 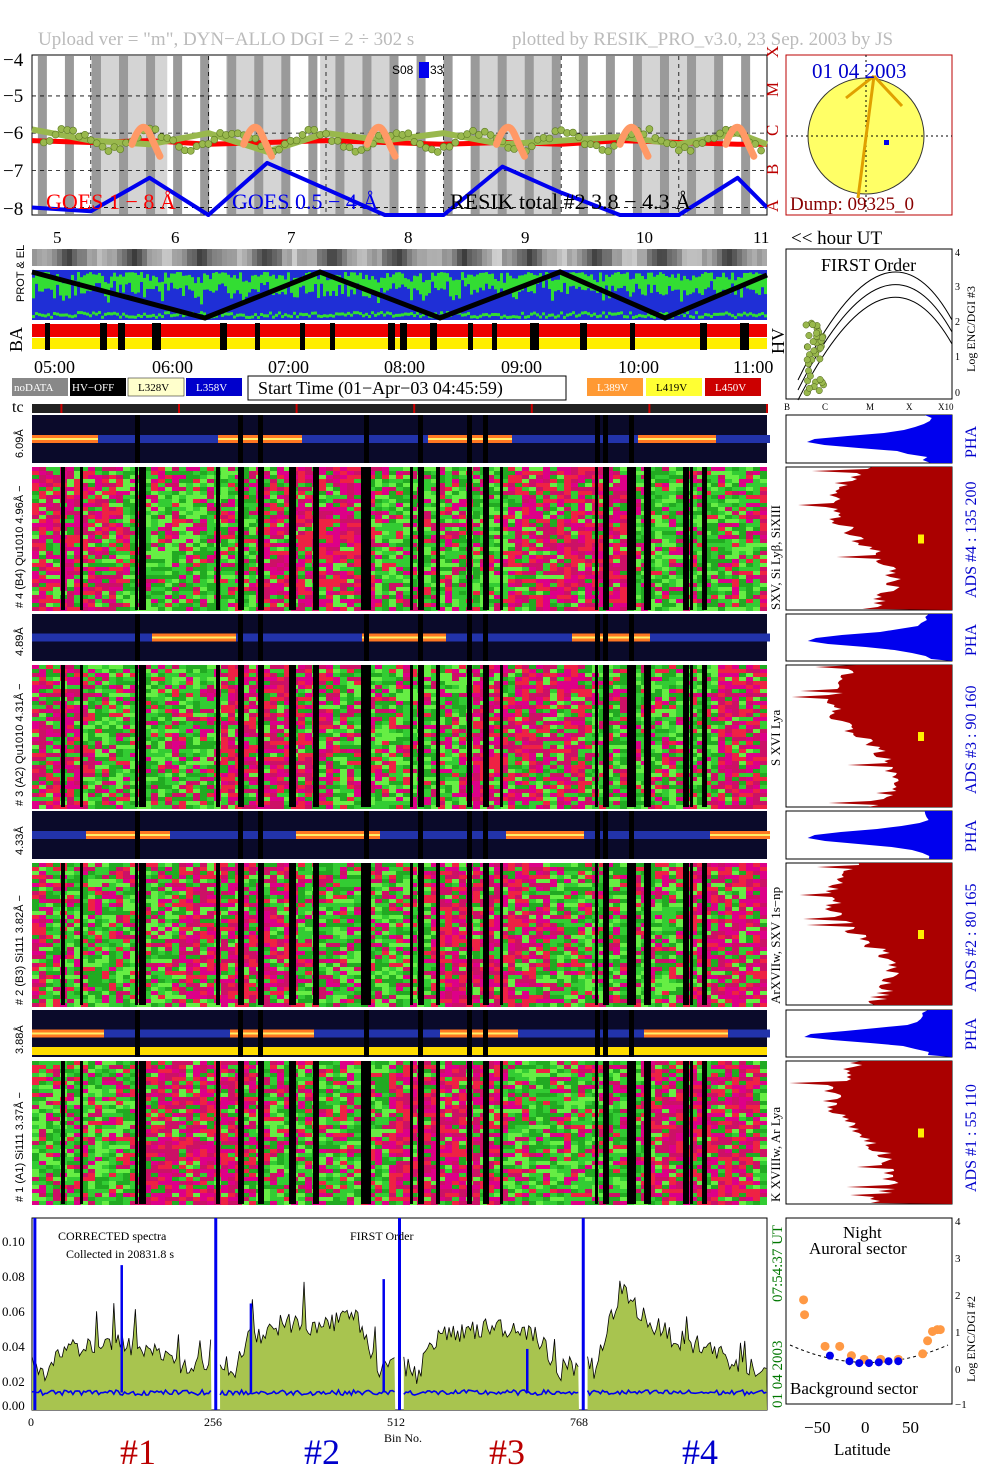 I want to click on ba-label: BA, so click(x=16, y=339).